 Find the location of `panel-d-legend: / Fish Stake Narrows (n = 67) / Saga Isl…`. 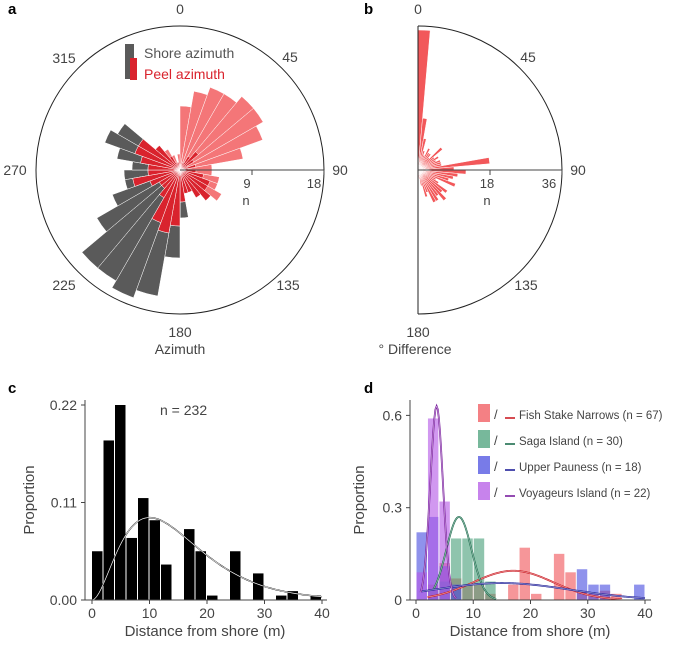

panel-d-legend: / Fish Stake Narrows (n = 67) / Saga Isl… is located at coordinates (570, 452).